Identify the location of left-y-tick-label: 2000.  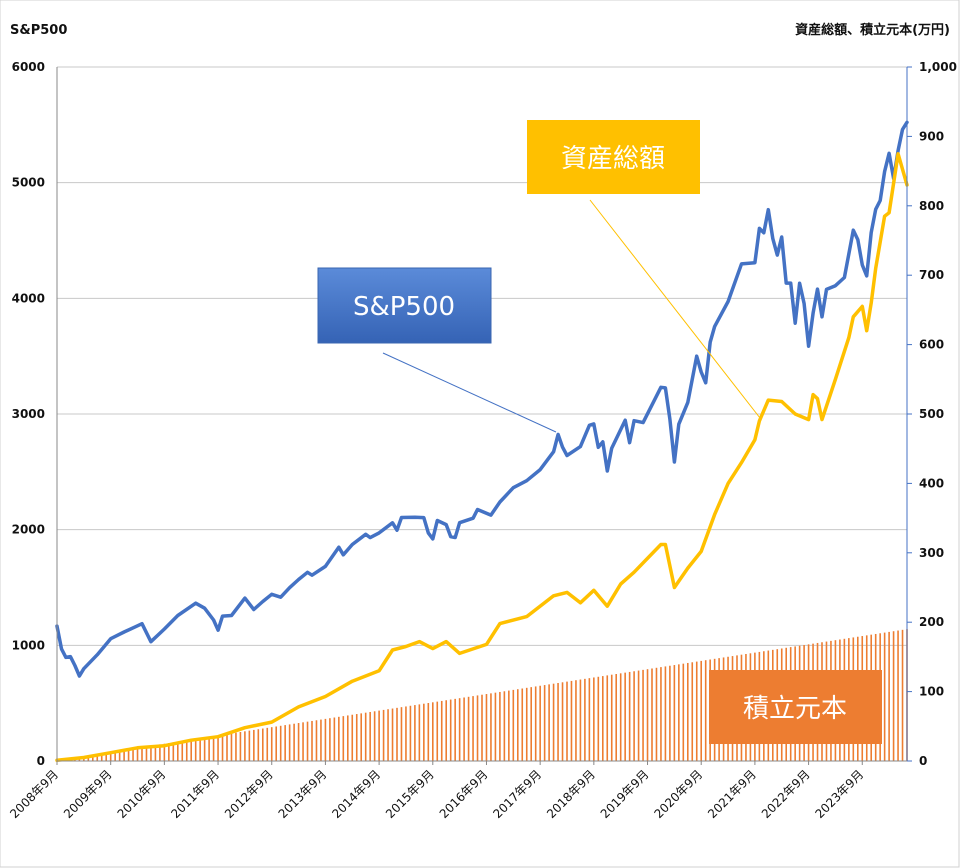
(28, 530).